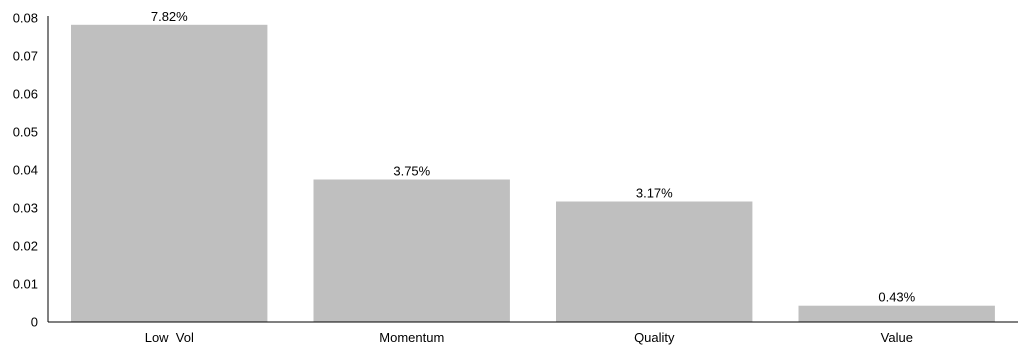  Describe the element at coordinates (654, 337) in the screenshot. I see `category-label-quality: Quality` at that location.